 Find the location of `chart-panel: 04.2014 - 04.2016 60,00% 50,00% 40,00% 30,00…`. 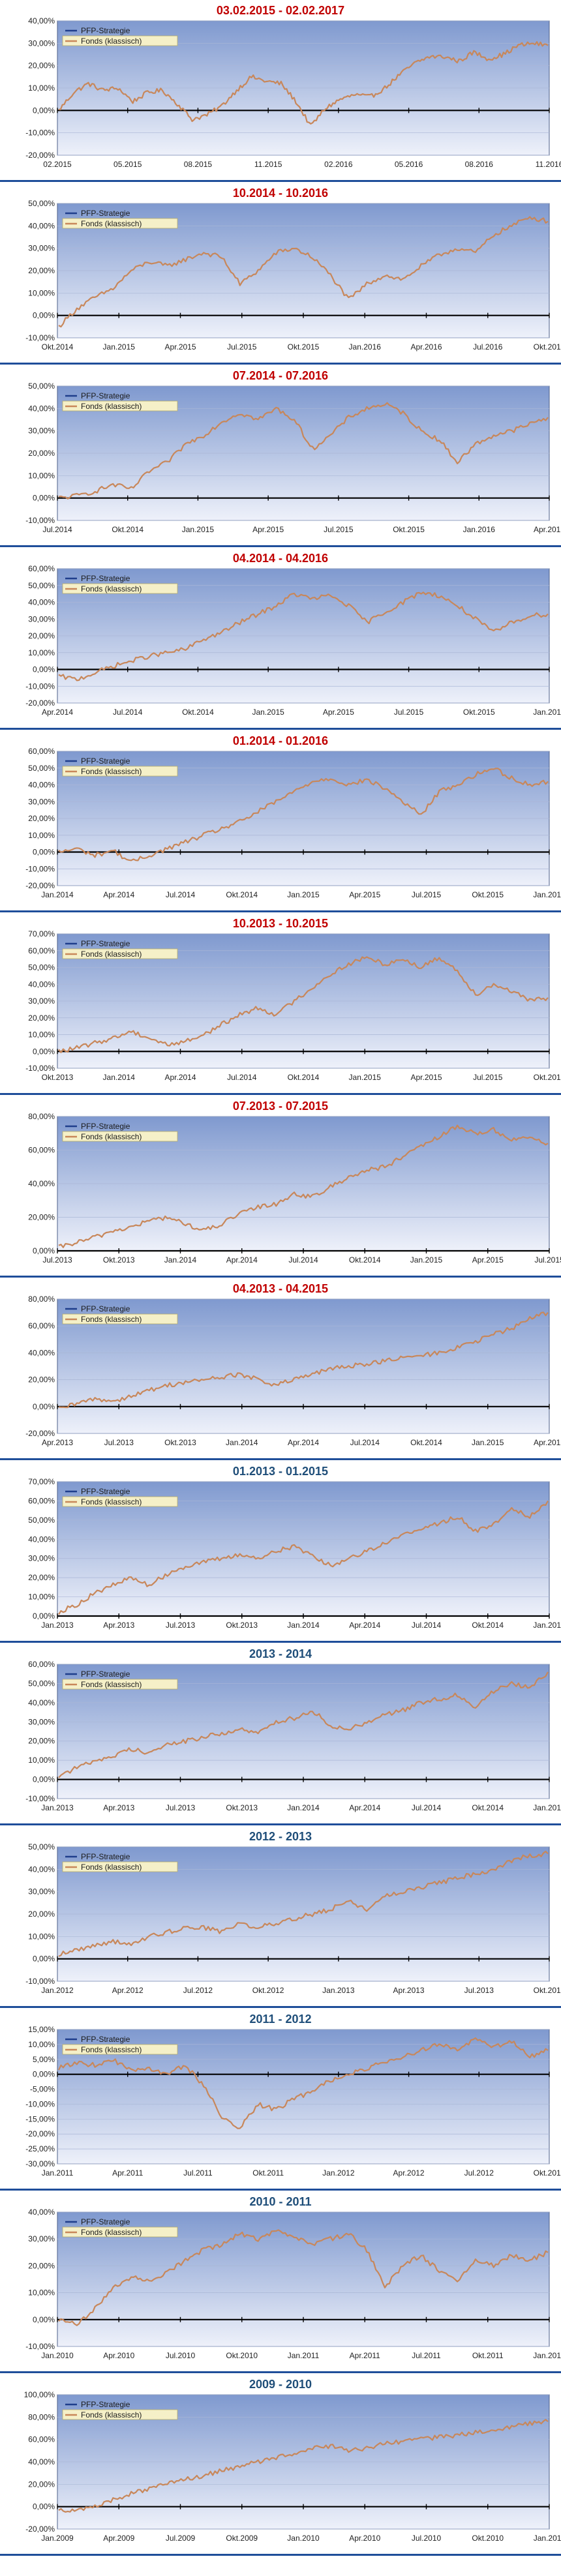

chart-panel: 04.2014 - 04.2016 60,00% 50,00% 40,00% 30,00… is located at coordinates (280, 639).